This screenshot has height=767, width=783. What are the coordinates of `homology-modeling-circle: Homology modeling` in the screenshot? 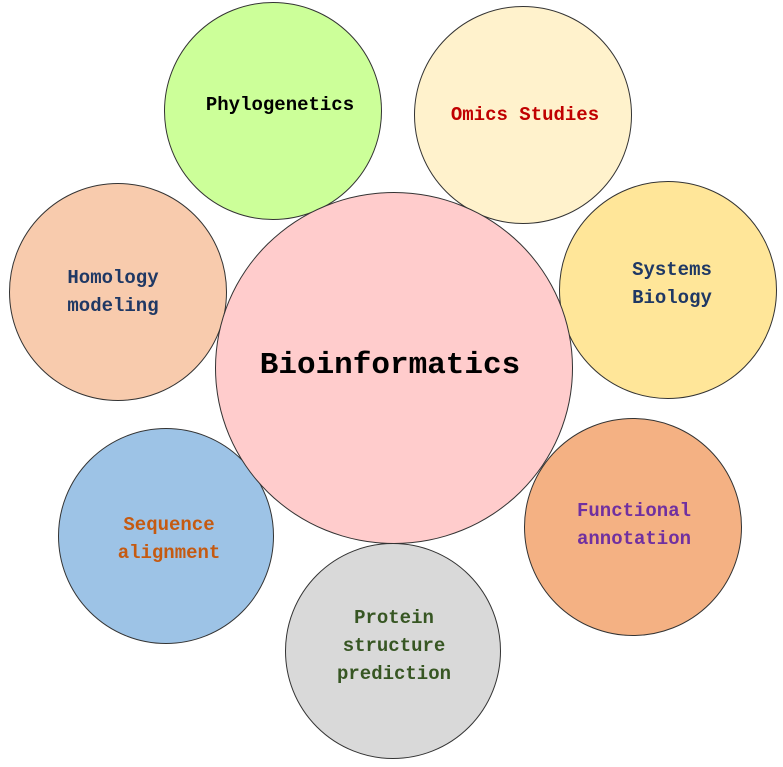 It's located at (118, 292).